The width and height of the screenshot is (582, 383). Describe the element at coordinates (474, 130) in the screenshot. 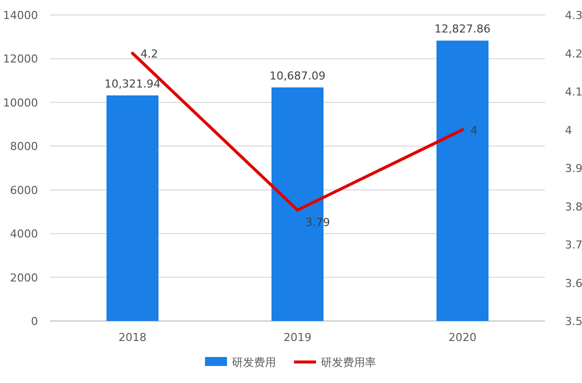

I see `data-label: 4` at that location.